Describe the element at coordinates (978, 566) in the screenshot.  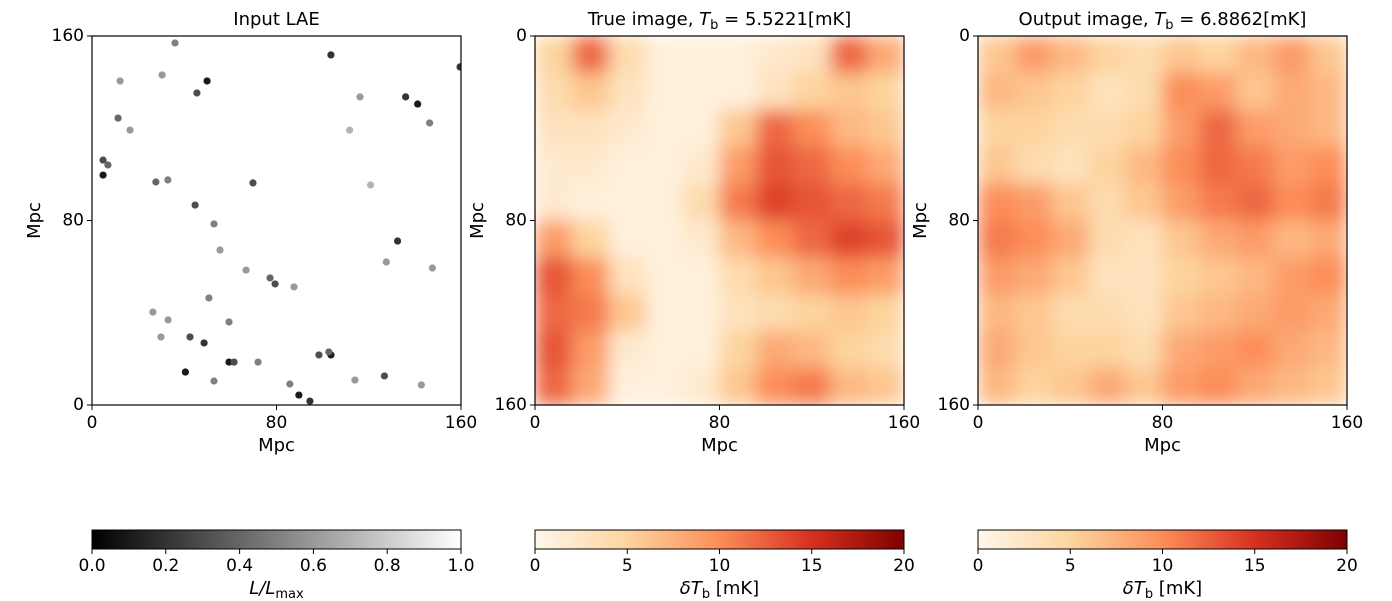
I see `colorbar-tick-label: 0` at that location.